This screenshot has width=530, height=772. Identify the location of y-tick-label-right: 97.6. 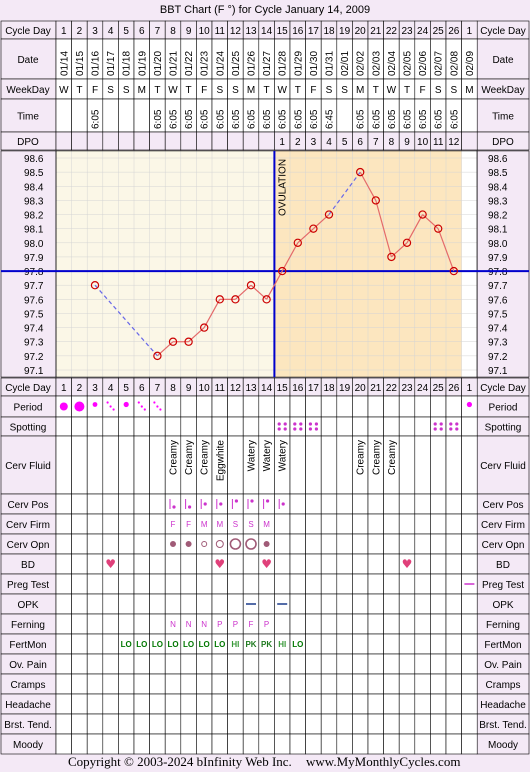
(498, 300).